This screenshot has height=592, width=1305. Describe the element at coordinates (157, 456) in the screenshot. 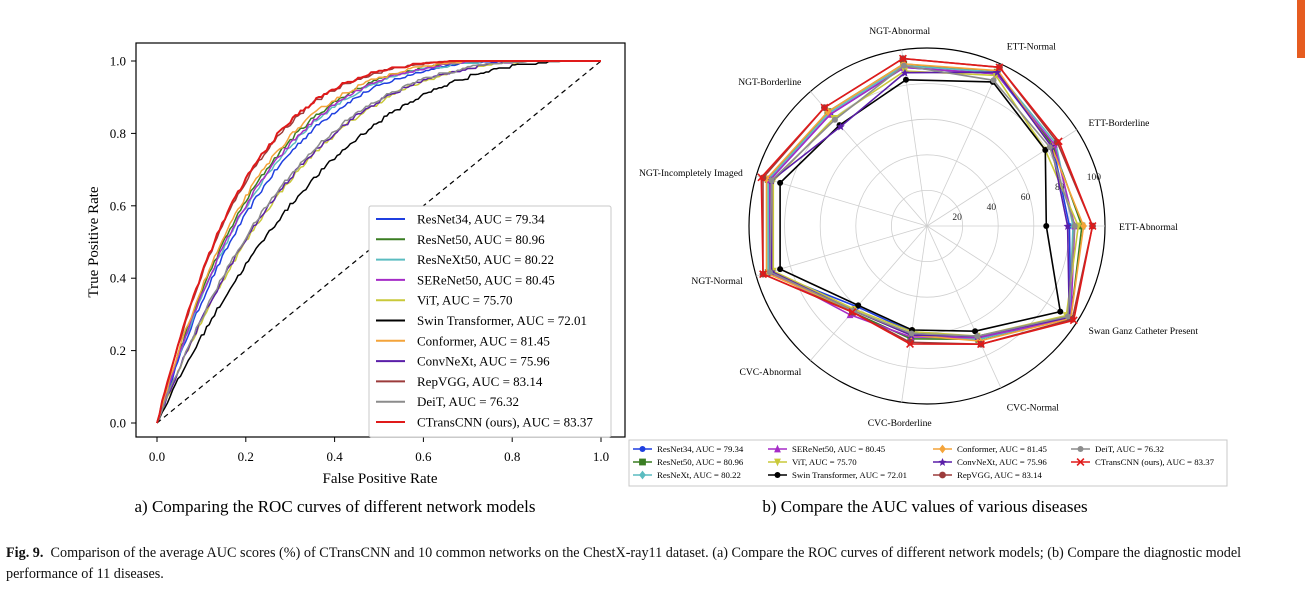

I see `roc-x-tick-label: 0.0` at that location.